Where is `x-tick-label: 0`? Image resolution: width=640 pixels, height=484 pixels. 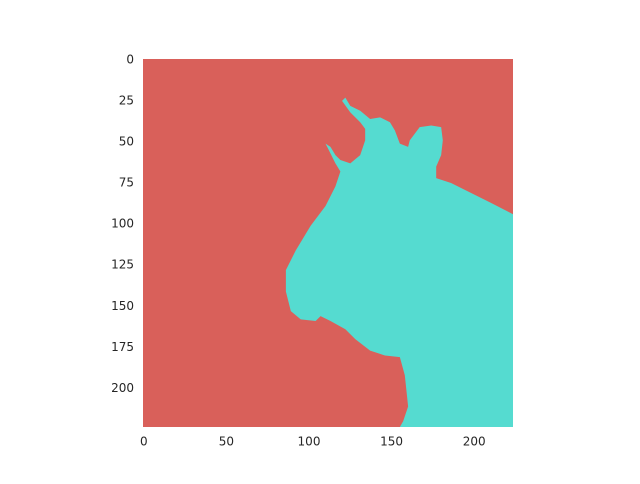 x-tick-label: 0 is located at coordinates (144, 442).